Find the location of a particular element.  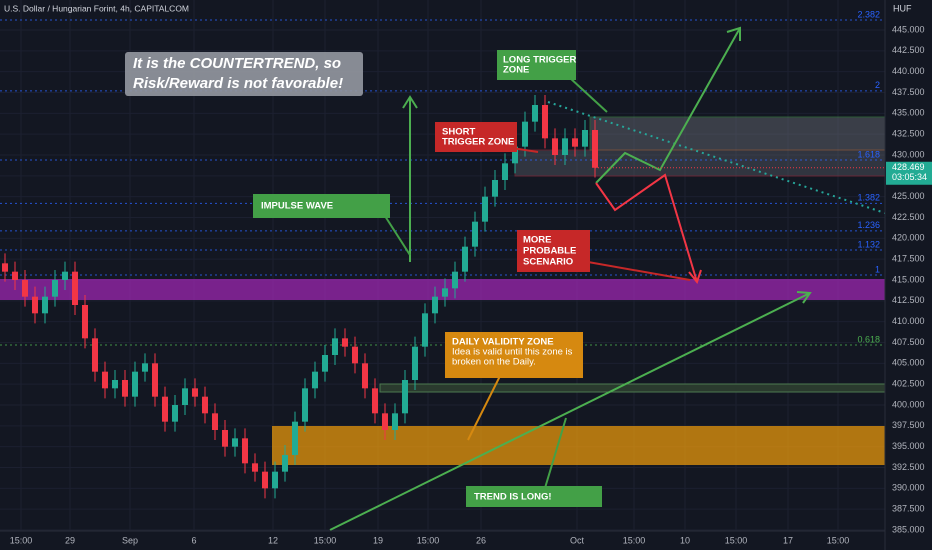

fib-label: 1.618 is located at coordinates (868, 154).